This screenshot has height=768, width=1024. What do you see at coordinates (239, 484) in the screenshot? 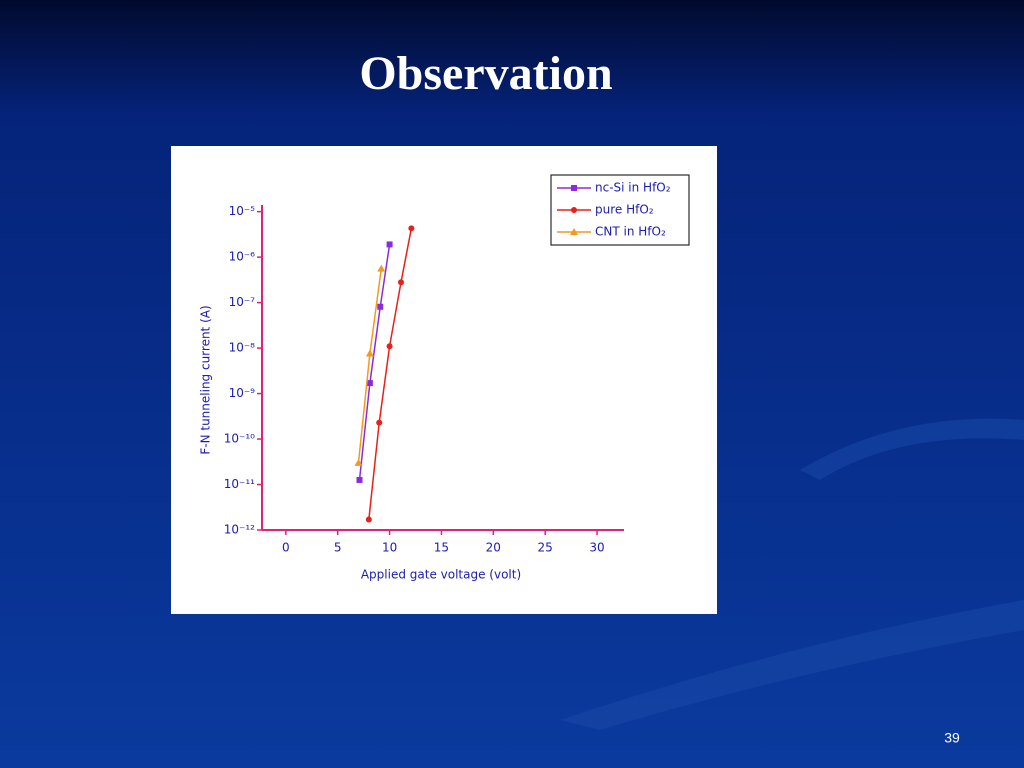
I see `y-tick-label: 10⁻¹¹` at bounding box center [239, 484].